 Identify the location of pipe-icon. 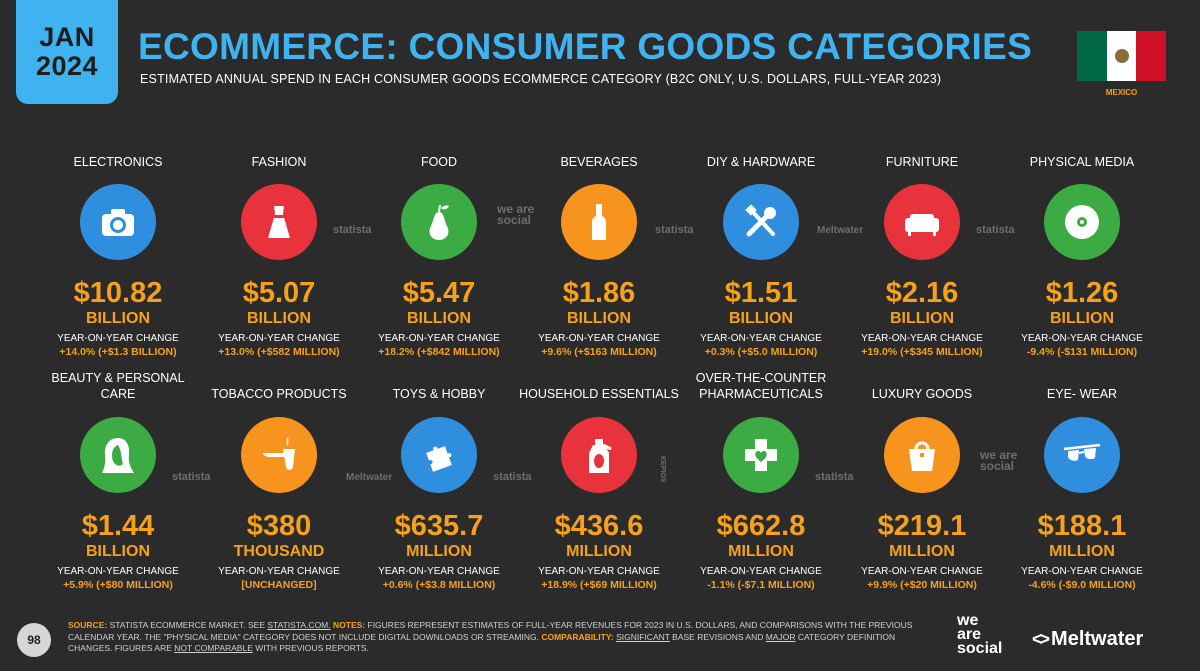
(279, 455).